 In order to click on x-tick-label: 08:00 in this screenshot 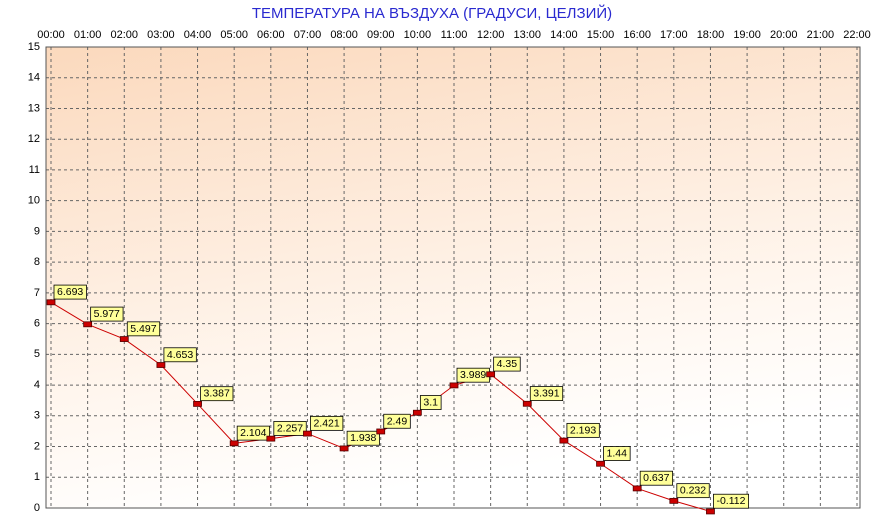, I will do `click(344, 35)`.